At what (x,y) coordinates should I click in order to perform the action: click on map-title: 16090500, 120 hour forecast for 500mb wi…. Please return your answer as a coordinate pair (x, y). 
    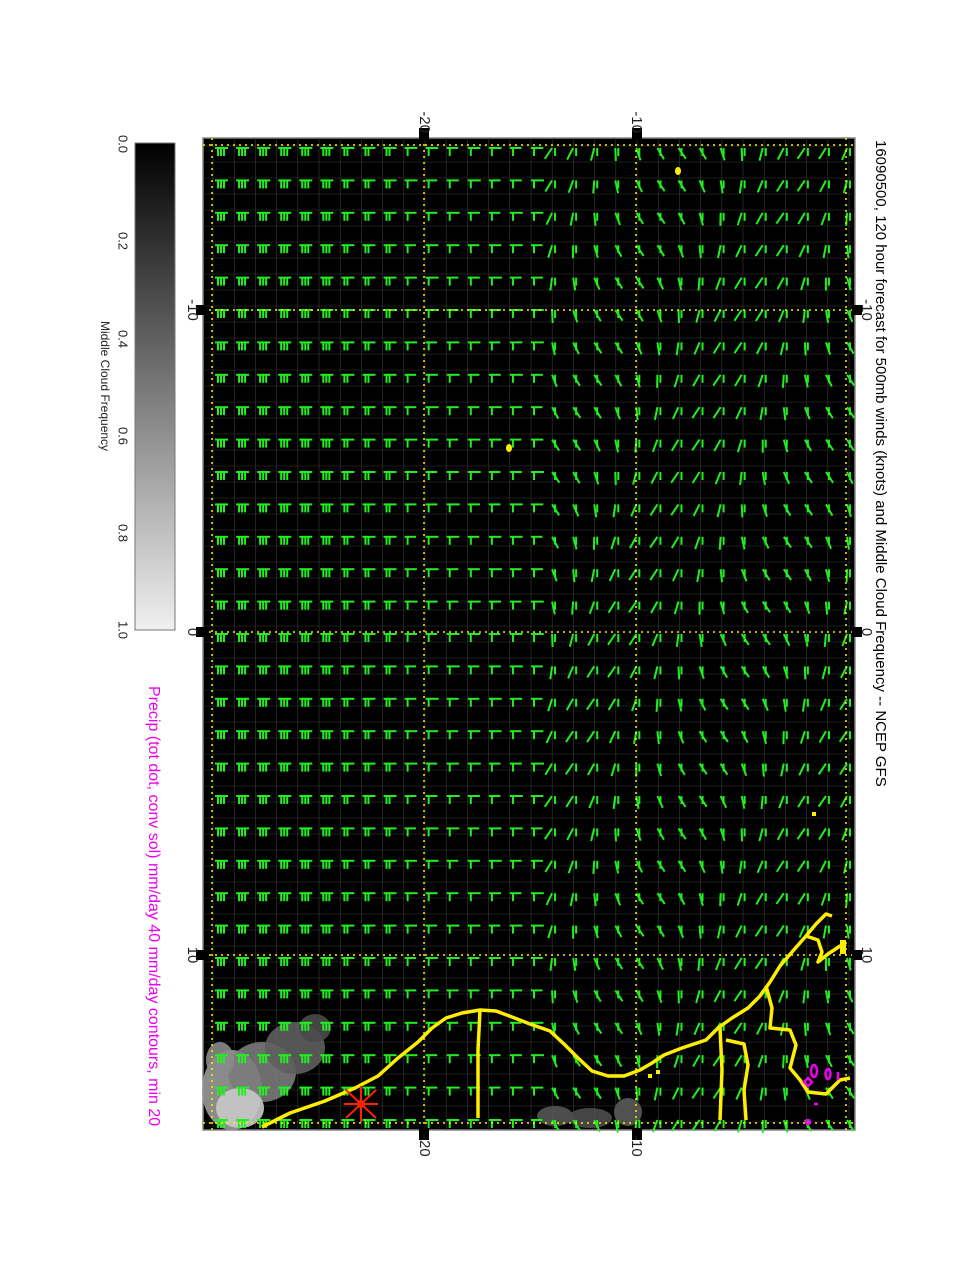
    Looking at the image, I should click on (880, 463).